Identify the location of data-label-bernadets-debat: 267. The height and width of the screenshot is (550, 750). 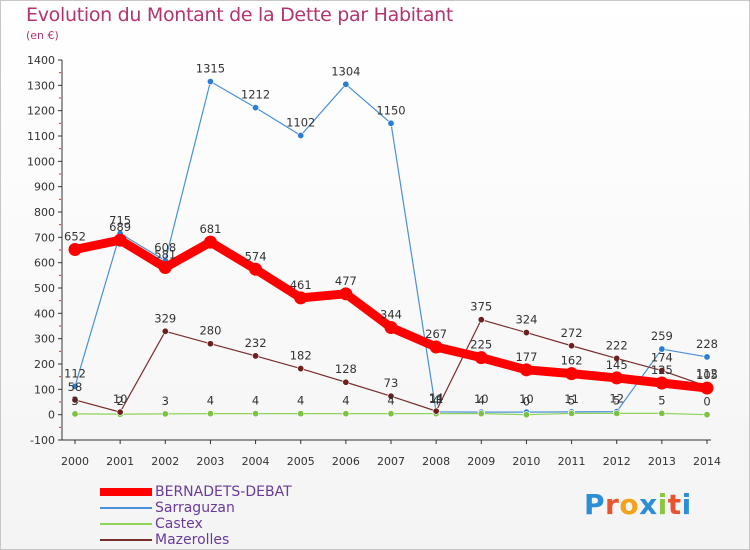
(436, 334).